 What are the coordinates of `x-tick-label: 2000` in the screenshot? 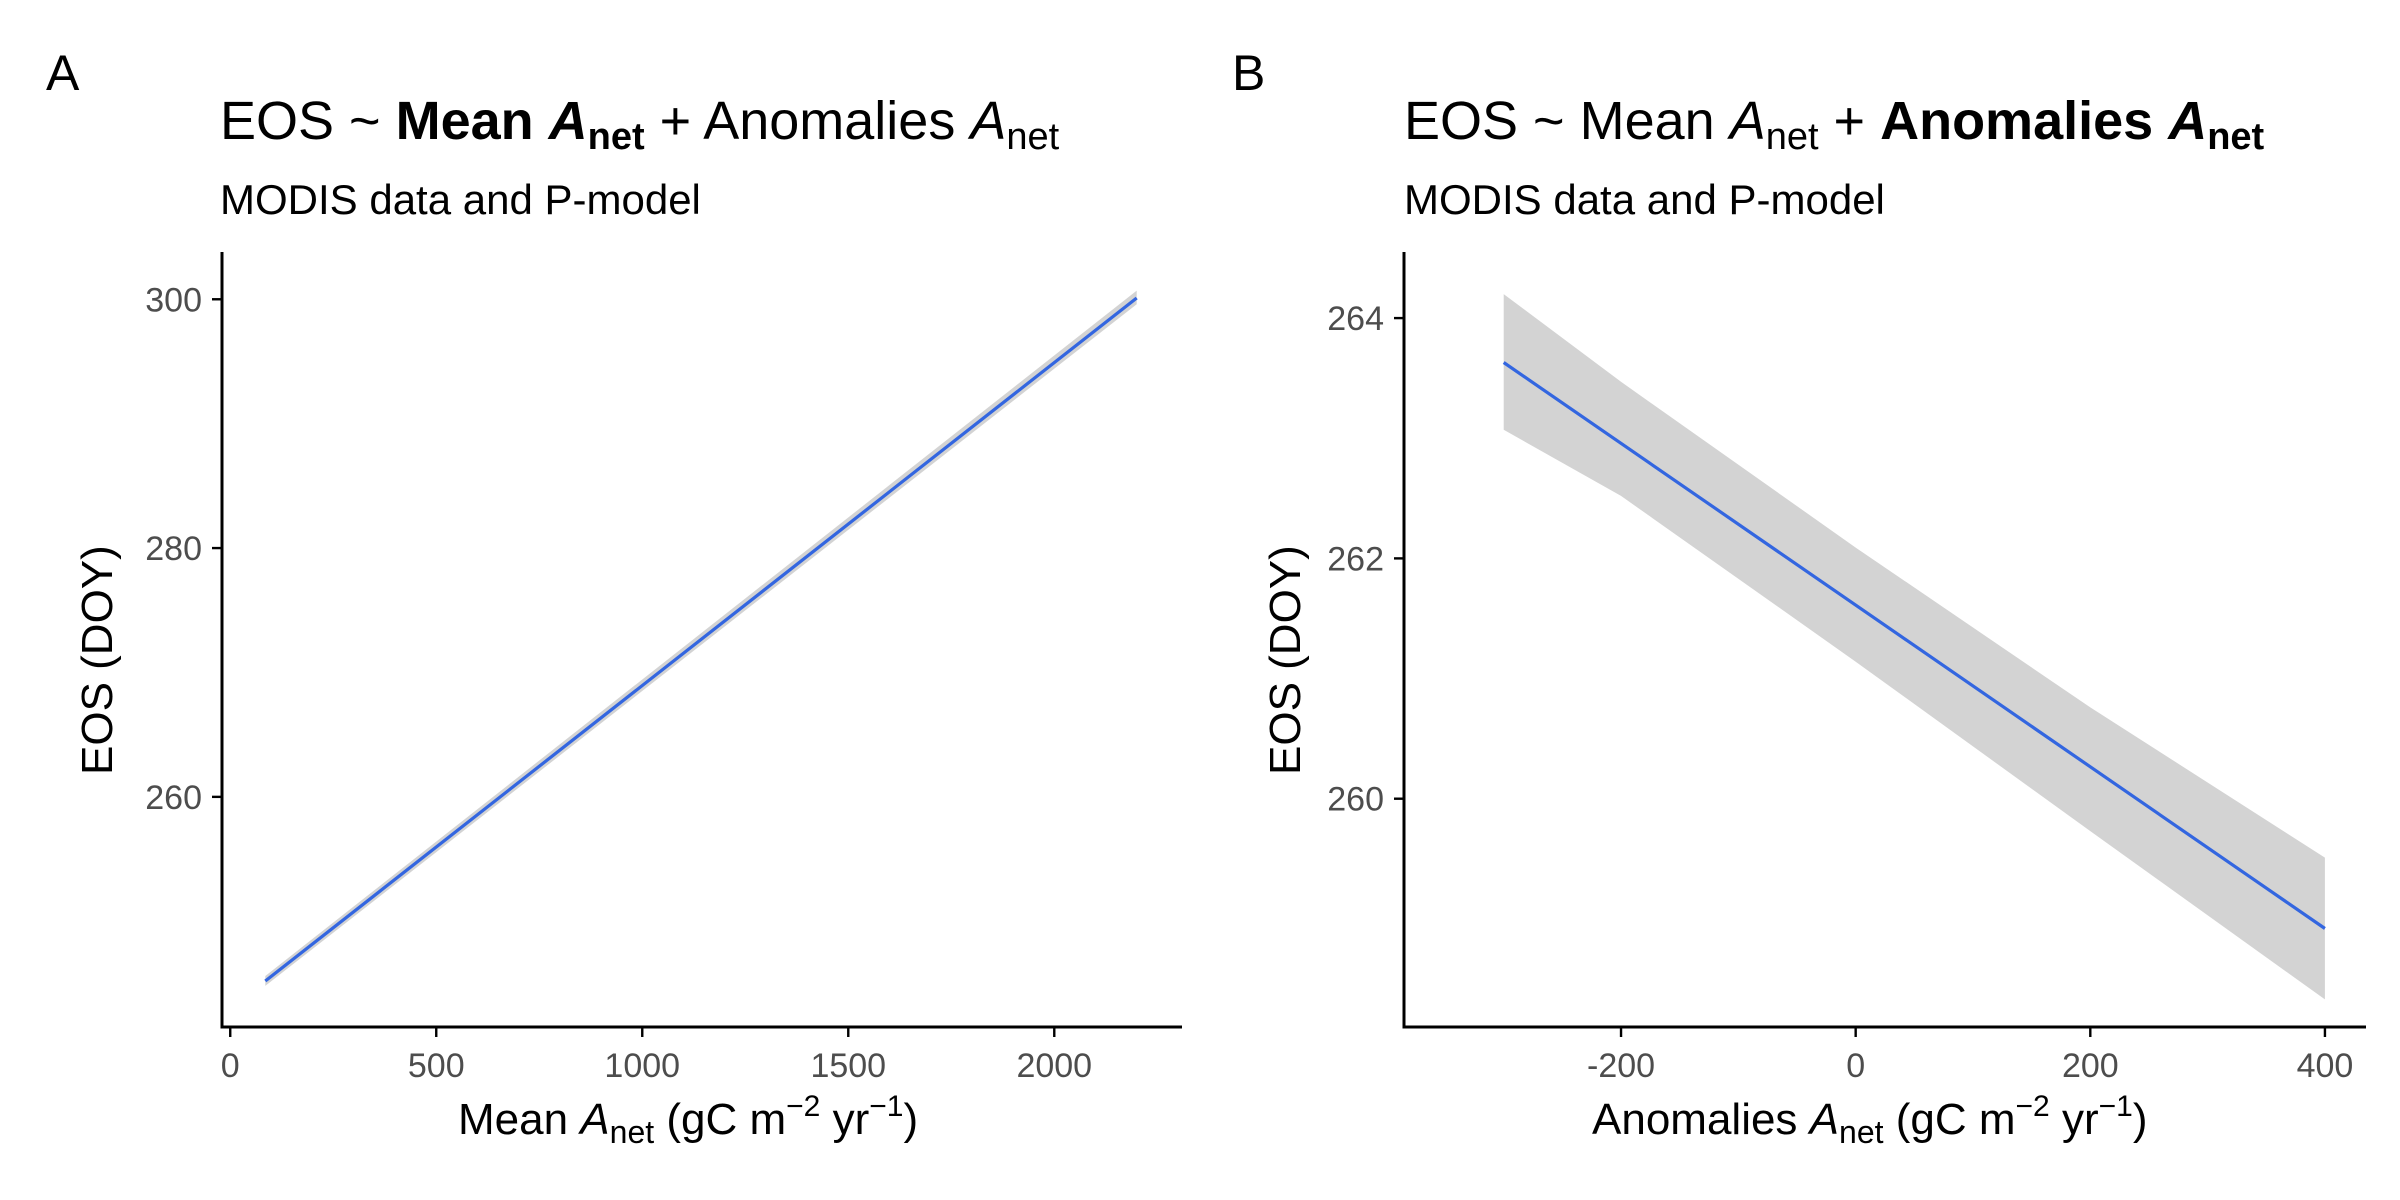 It's located at (1054, 1066).